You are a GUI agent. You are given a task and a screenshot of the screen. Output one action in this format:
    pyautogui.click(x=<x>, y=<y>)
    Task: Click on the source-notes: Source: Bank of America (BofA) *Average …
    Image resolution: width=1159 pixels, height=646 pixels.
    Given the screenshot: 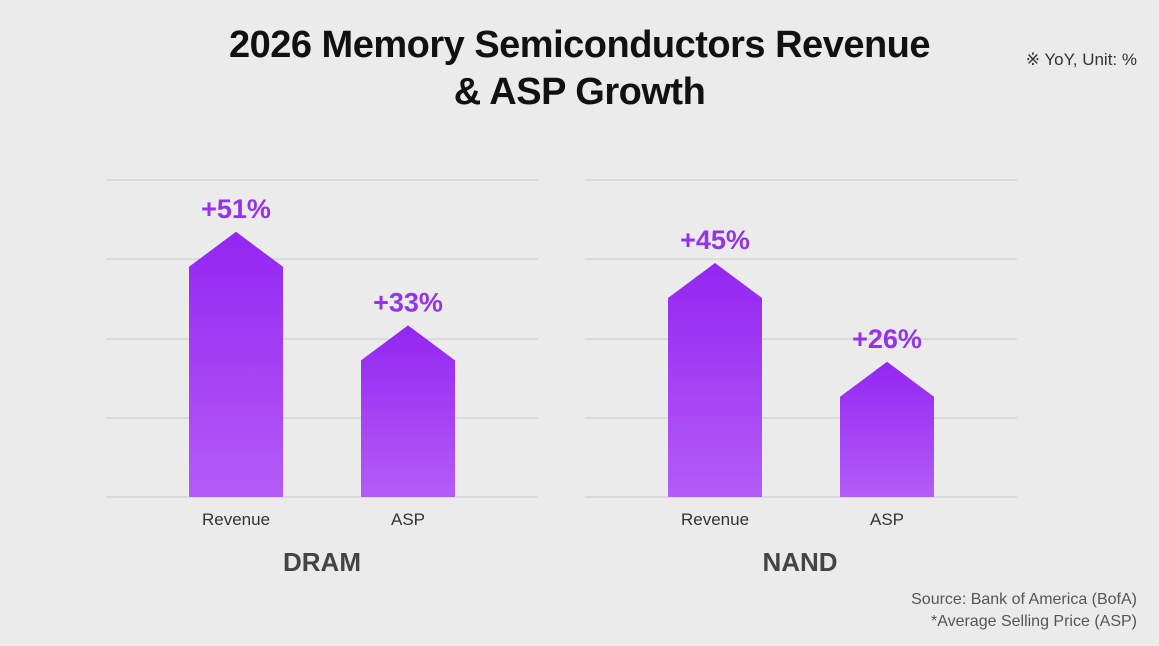 What is the action you would take?
    pyautogui.click(x=1024, y=611)
    